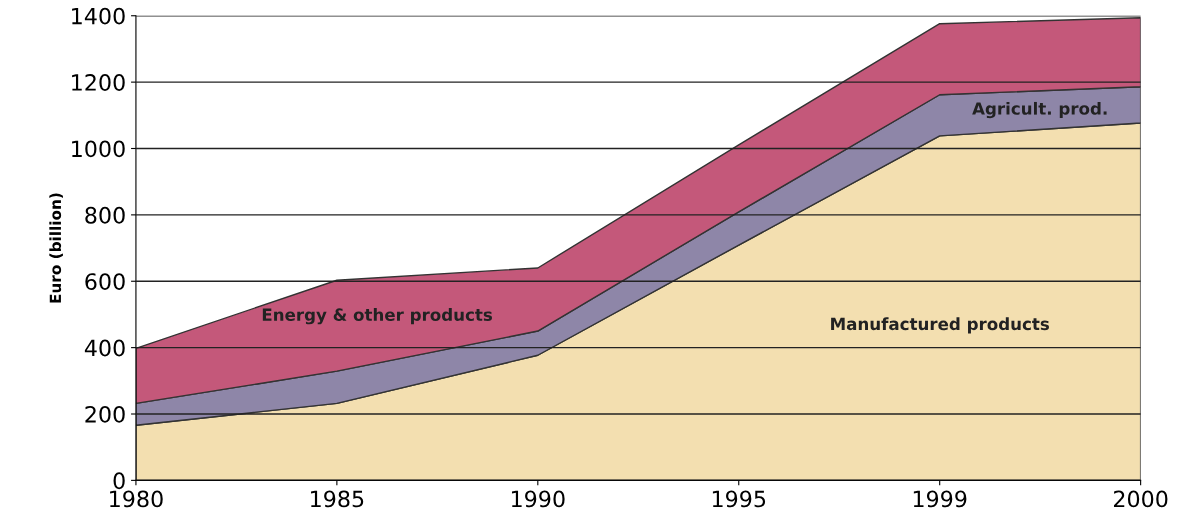 This screenshot has height=525, width=1182. I want to click on x-tick-label: 2000, so click(1140, 499).